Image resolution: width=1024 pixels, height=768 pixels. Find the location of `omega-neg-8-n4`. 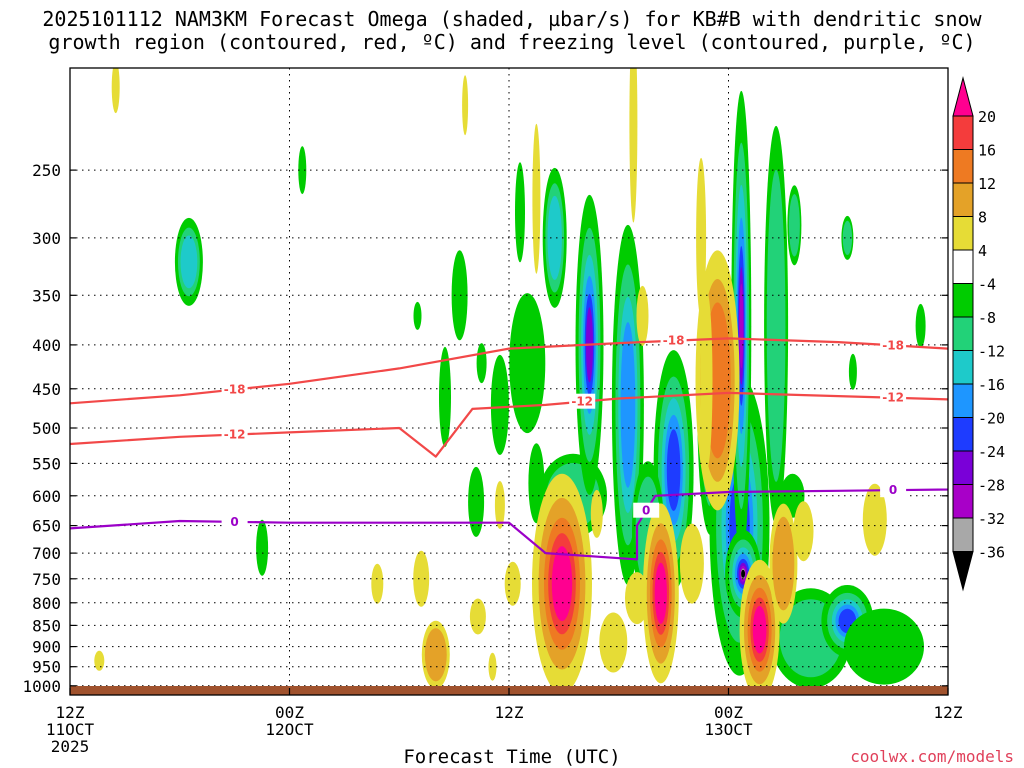

omega-neg-8-n4 is located at coordinates (527, 363).